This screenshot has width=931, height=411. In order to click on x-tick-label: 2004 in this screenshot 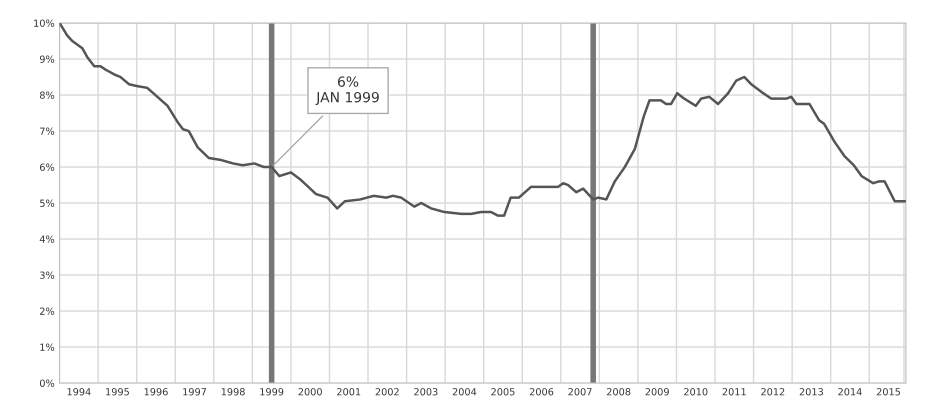, I will do `click(464, 392)`.